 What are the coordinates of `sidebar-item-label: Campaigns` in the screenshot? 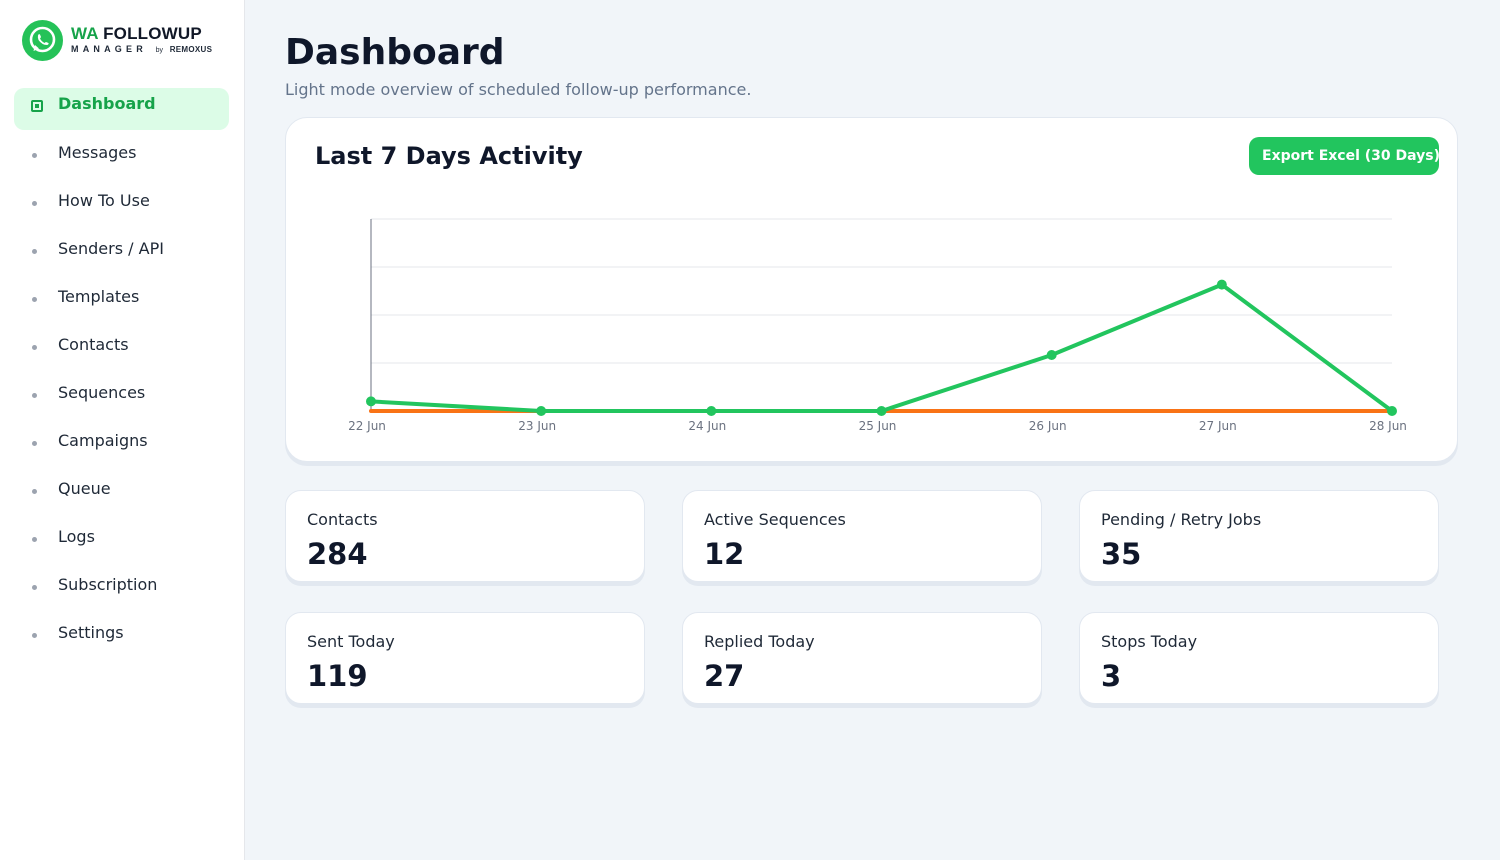 It's located at (103, 440).